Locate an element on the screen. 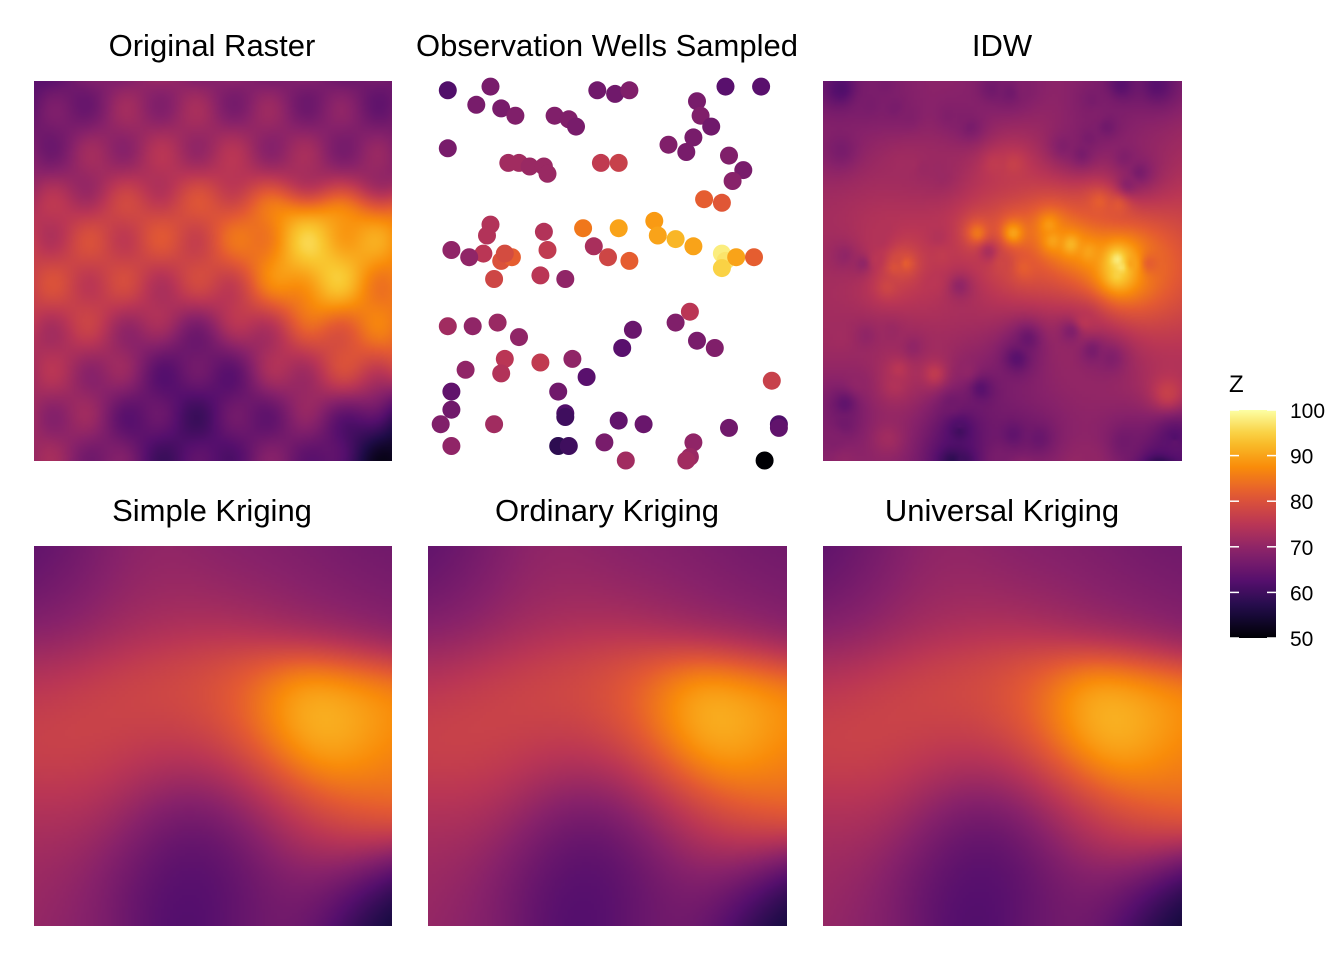 The height and width of the screenshot is (960, 1344). panel-title-ordinary: Ordinary Kriging is located at coordinates (607, 510).